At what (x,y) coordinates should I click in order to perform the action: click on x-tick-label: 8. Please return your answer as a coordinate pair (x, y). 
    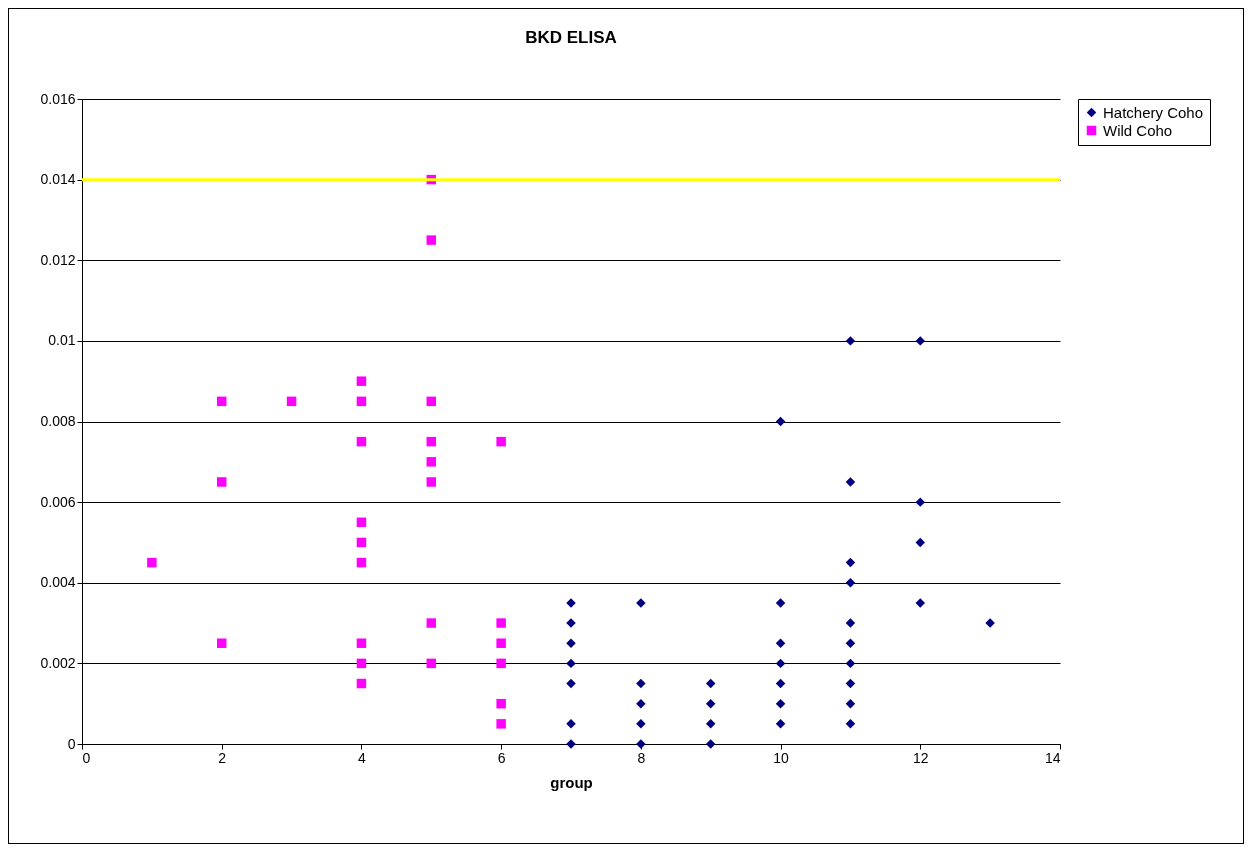
    Looking at the image, I should click on (641, 757).